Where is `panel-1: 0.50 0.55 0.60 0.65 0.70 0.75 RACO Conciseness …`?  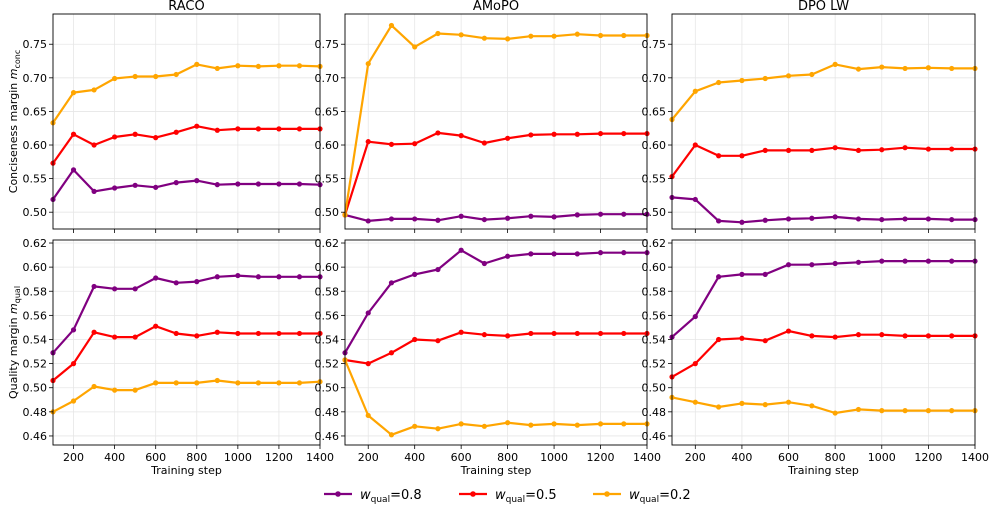 panel-1: 0.50 0.55 0.60 0.65 0.70 0.75 RACO Conciseness … is located at coordinates (165, 116).